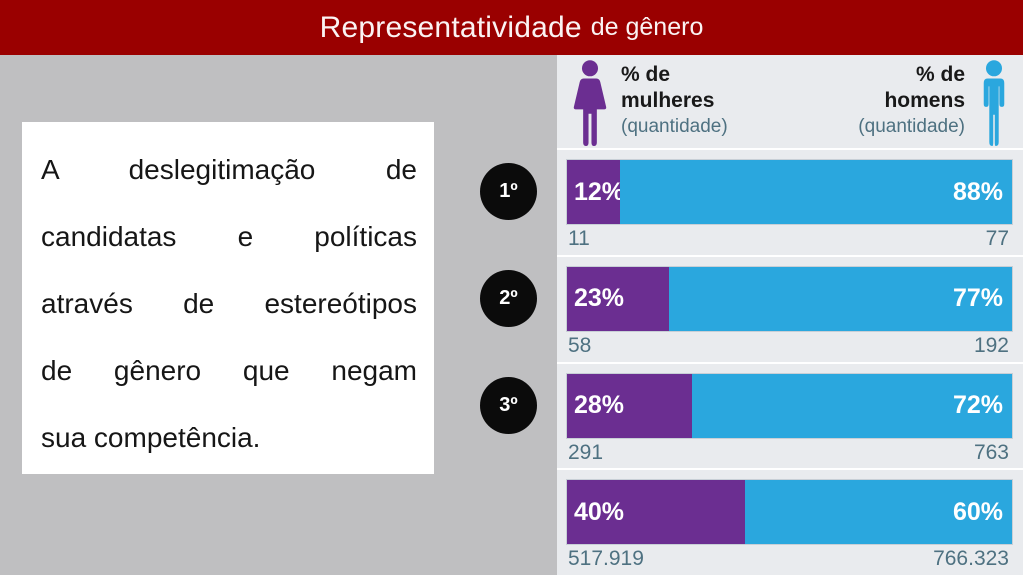  What do you see at coordinates (606, 559) in the screenshot?
I see `women-count-label: 517.919` at bounding box center [606, 559].